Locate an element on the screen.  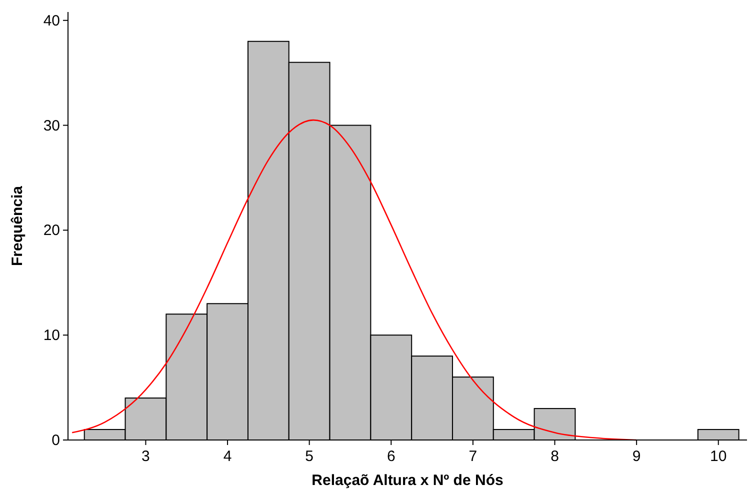
y-tick-label: 20 is located at coordinates (51, 231).